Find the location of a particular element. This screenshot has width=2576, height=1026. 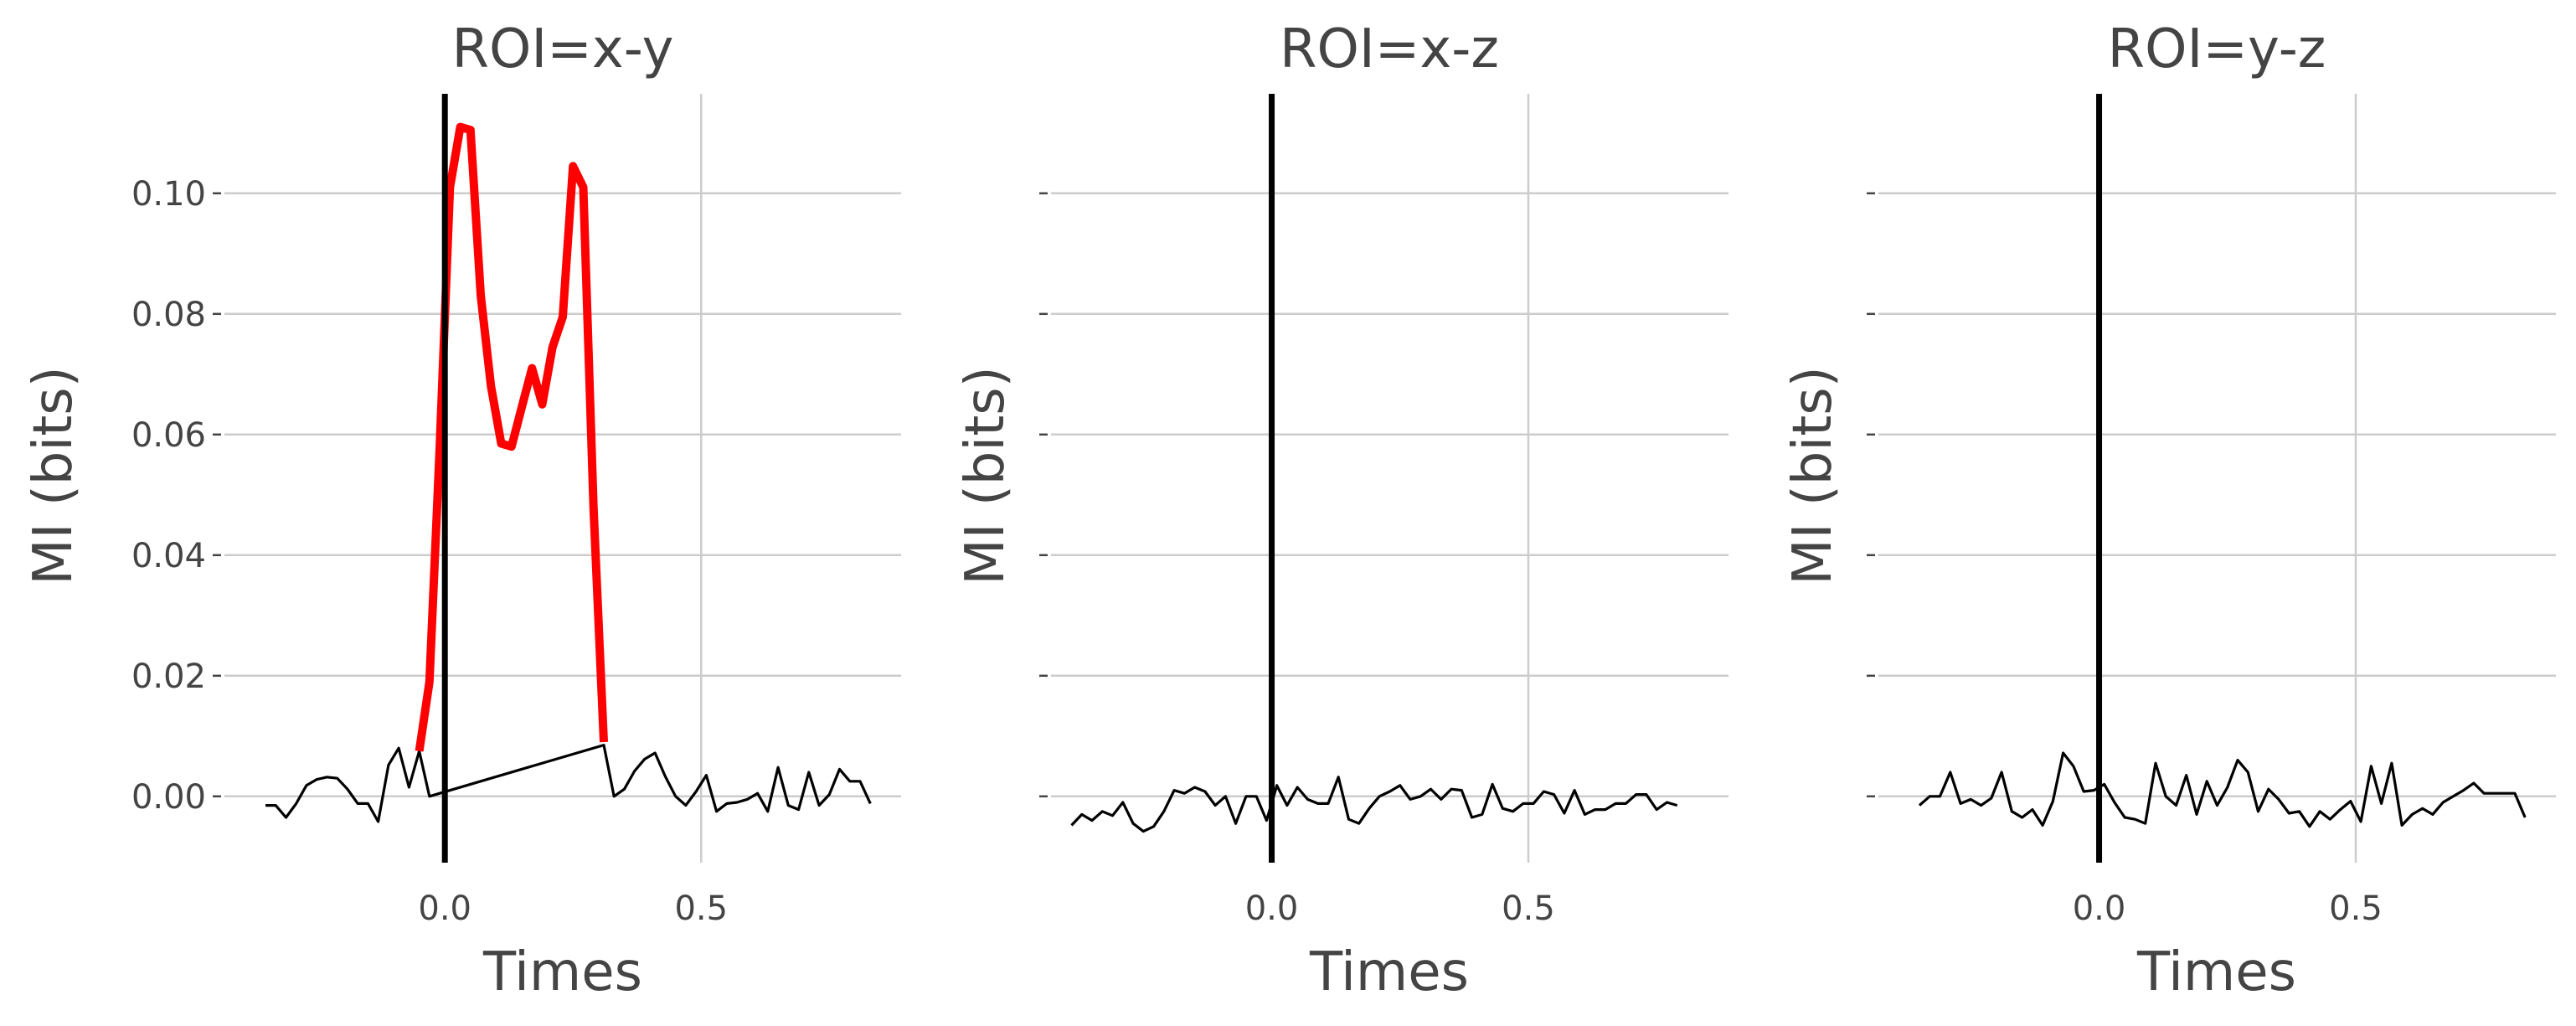

panel-title: ROI=y-z is located at coordinates (2217, 49).